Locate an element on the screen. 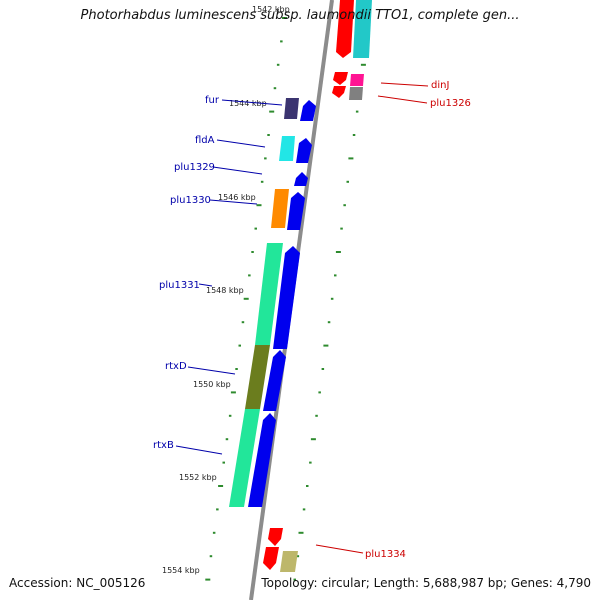  gene-block-plu1330 is located at coordinates (280, 208).